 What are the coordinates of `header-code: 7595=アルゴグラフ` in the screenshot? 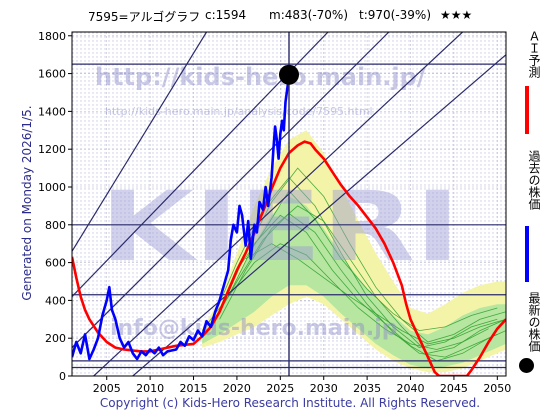 It's located at (144, 17).